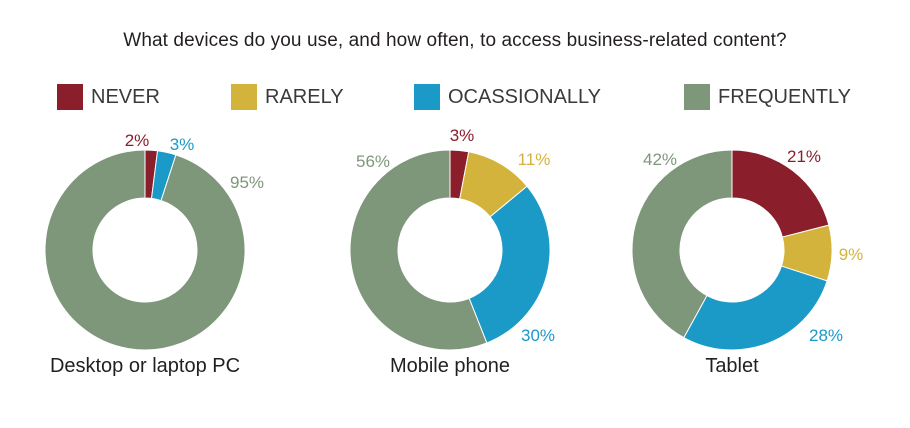 The image size is (910, 428). Describe the element at coordinates (427, 97) in the screenshot. I see `legend-swatch-ocassionally` at that location.